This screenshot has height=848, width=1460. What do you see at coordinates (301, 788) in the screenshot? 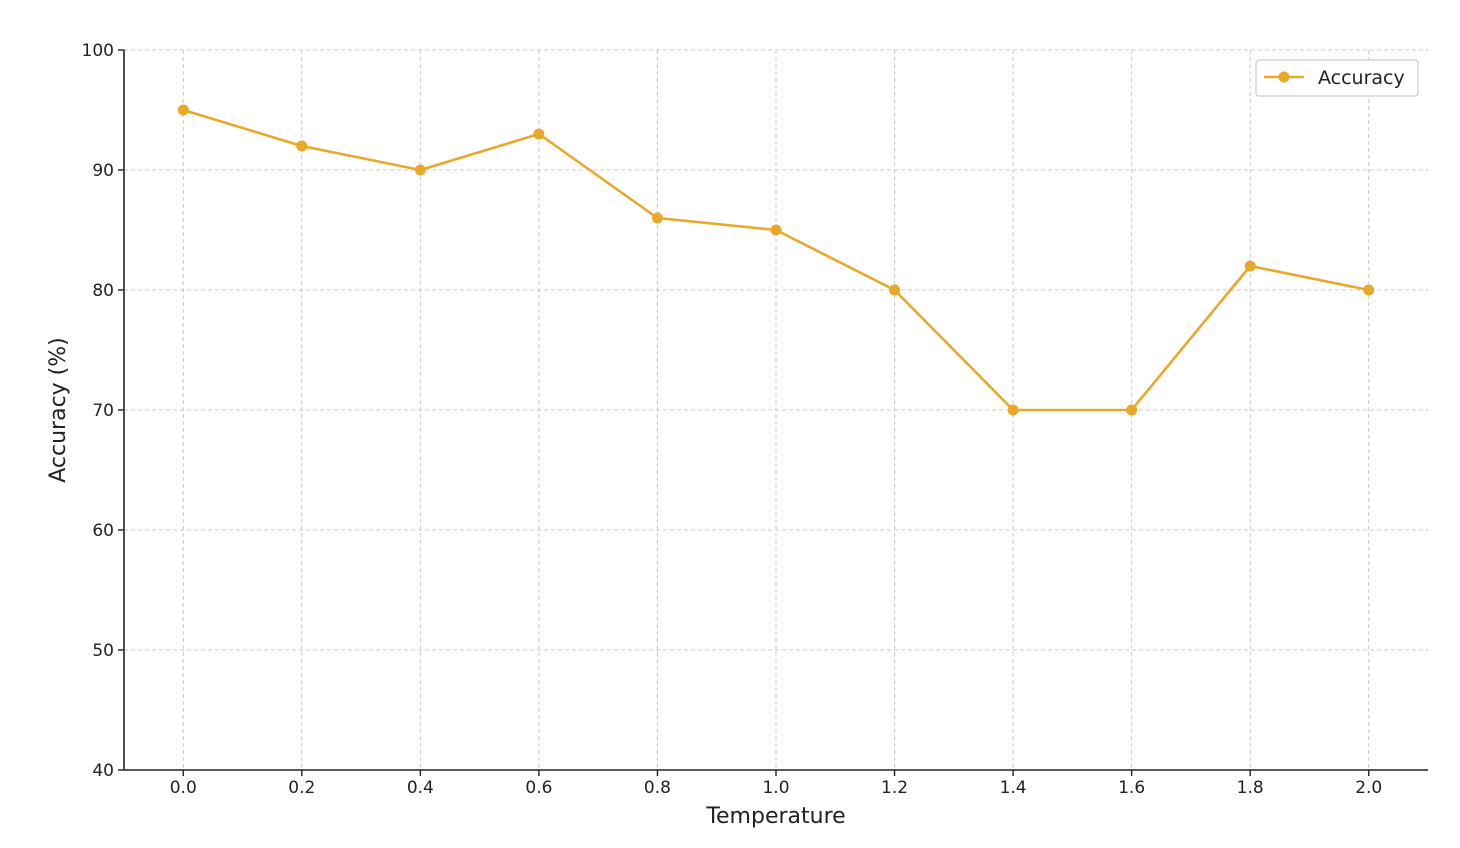
I see `x-tick-label: 0.2` at bounding box center [301, 788].